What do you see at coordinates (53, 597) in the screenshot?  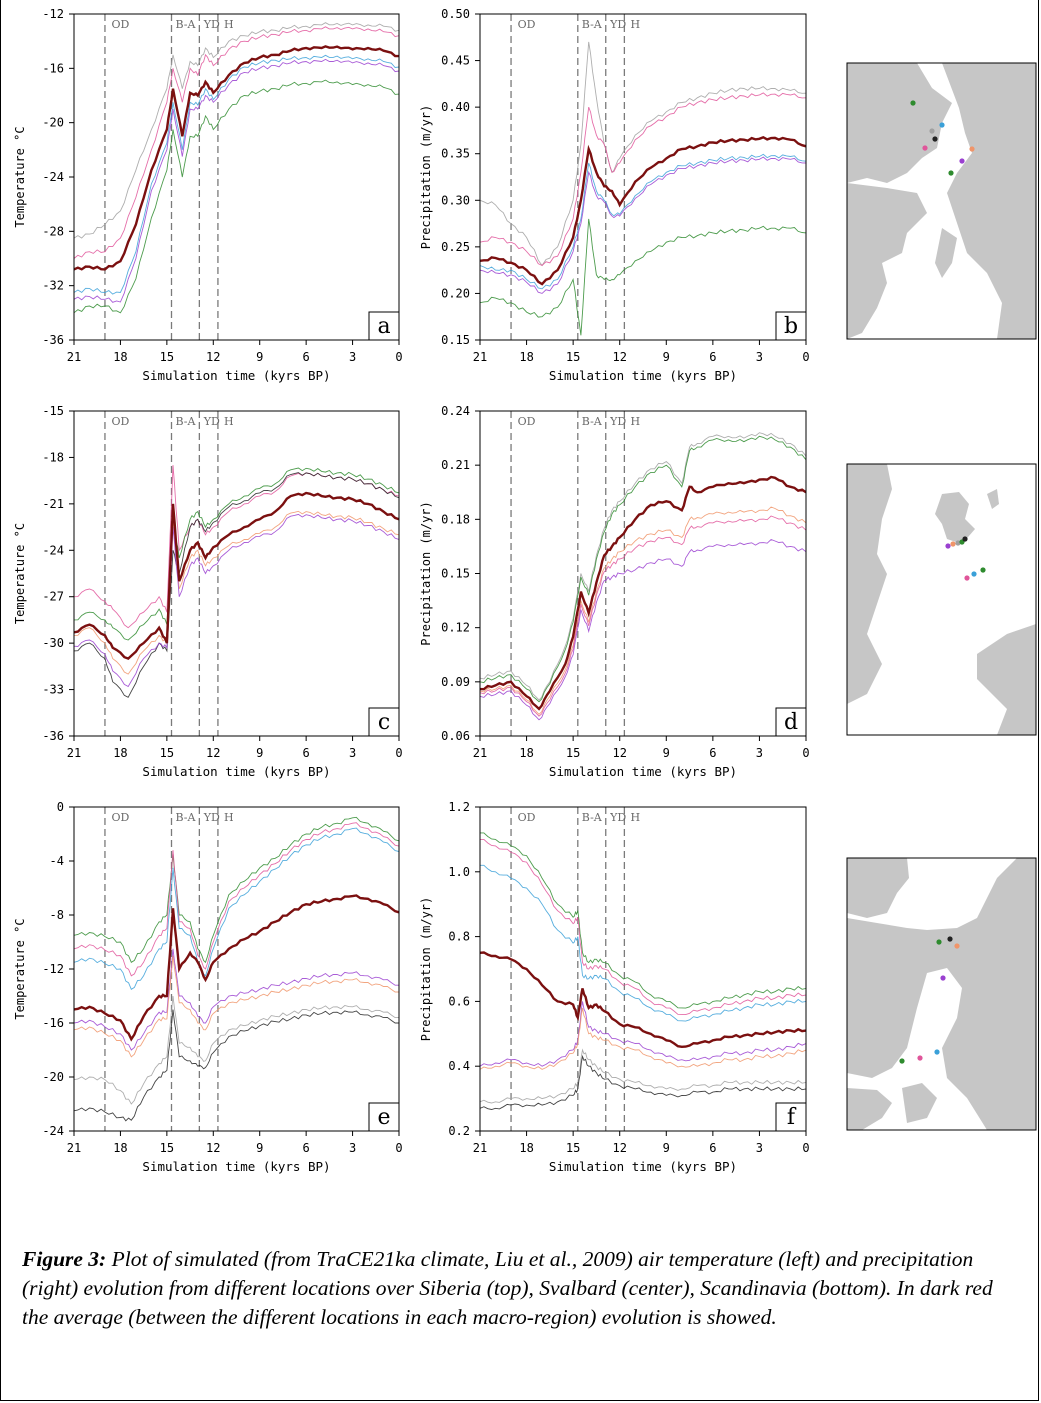 I see `y-tick-label: -27` at bounding box center [53, 597].